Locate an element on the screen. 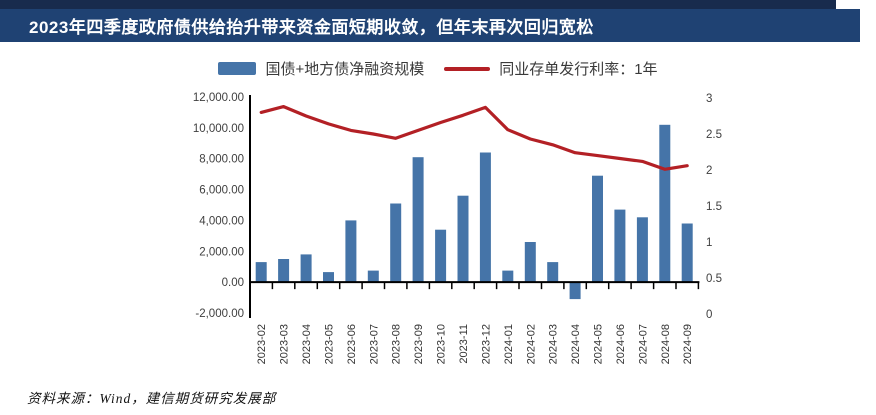 The height and width of the screenshot is (415, 876). legend-bar-swatch-icon is located at coordinates (237, 68).